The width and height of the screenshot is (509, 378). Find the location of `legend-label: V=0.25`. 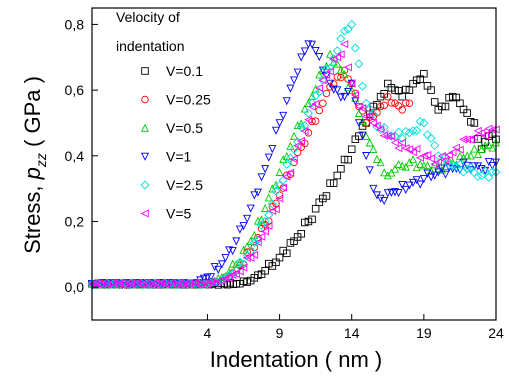

legend-label: V=0.25 is located at coordinates (188, 100).